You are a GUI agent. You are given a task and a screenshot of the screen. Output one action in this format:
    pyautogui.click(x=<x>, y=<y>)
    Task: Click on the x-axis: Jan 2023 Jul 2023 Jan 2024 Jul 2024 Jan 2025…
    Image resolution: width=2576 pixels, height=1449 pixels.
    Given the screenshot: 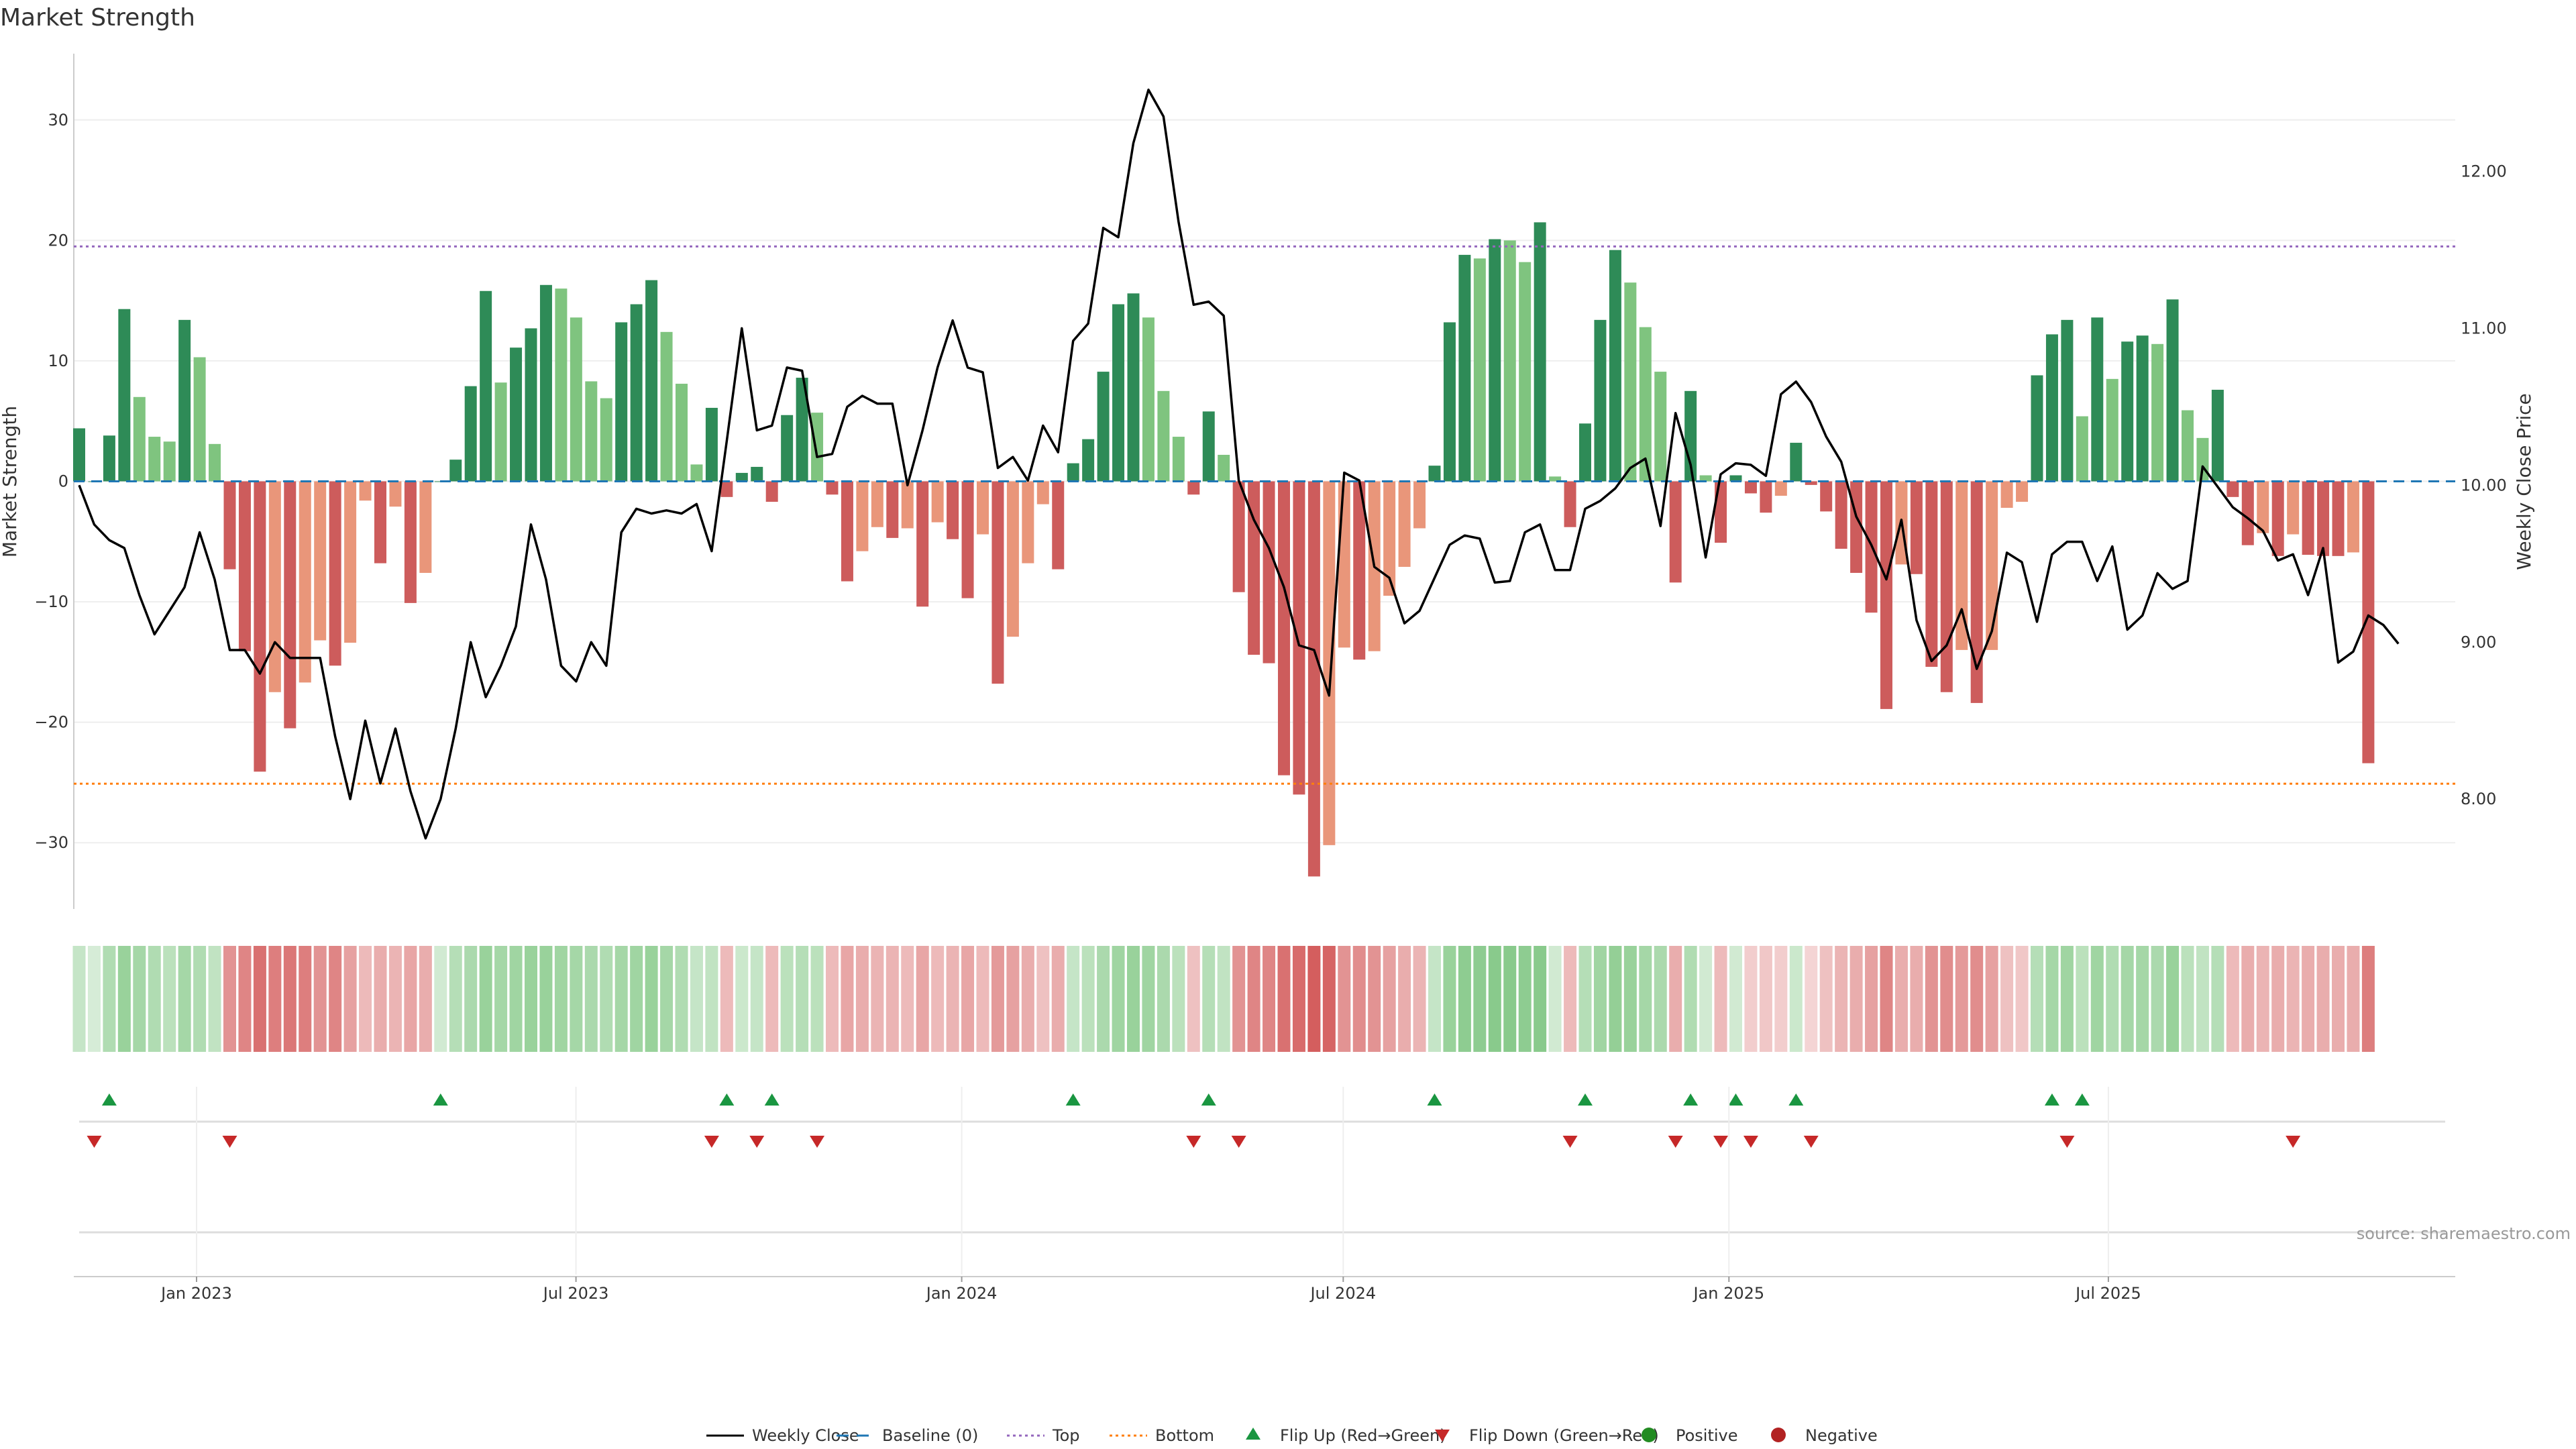 What is the action you would take?
    pyautogui.click(x=1264, y=1195)
    